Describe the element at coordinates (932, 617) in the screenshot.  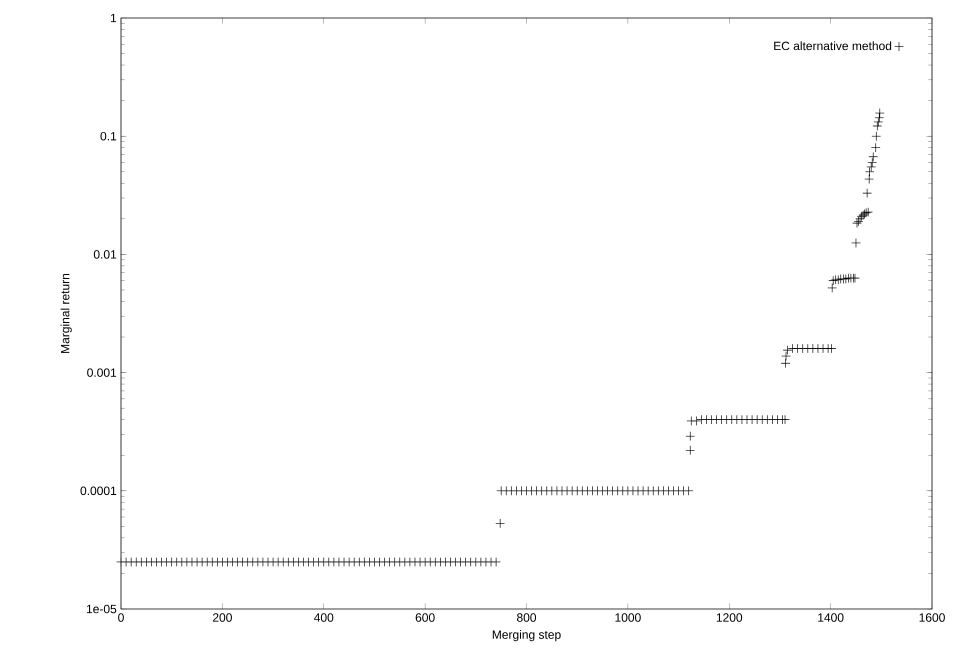
I see `x-tick-label: 1600` at that location.